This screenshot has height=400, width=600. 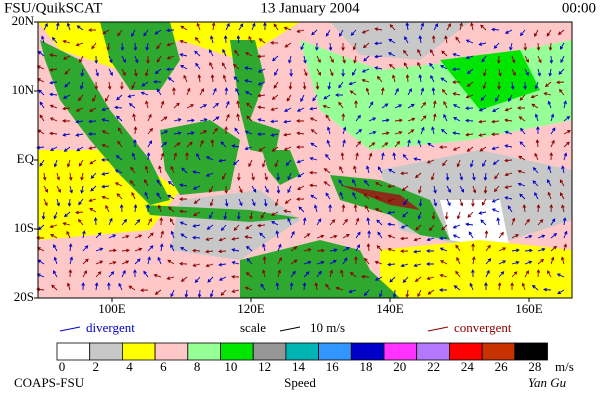 What do you see at coordinates (253, 327) in the screenshot?
I see `legend-scale: scale` at bounding box center [253, 327].